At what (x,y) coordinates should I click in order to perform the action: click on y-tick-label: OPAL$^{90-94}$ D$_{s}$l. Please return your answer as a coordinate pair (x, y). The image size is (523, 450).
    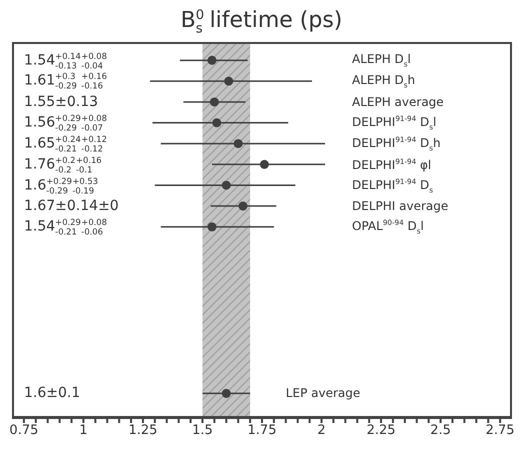
    Looking at the image, I should click on (388, 227).